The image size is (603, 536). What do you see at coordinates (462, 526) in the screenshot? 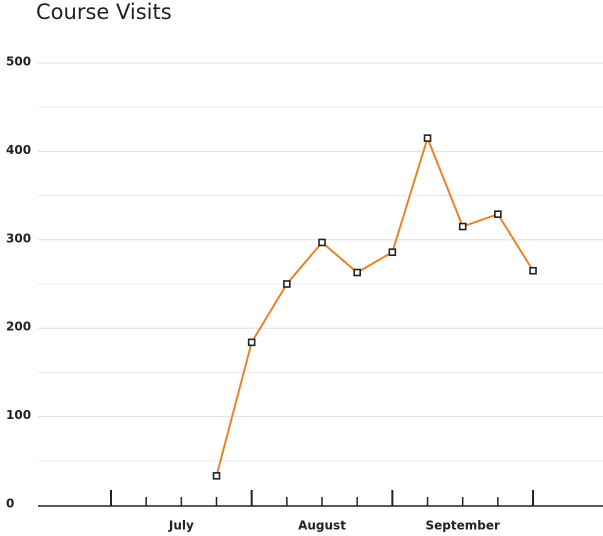
I see `x-month-label: September` at bounding box center [462, 526].